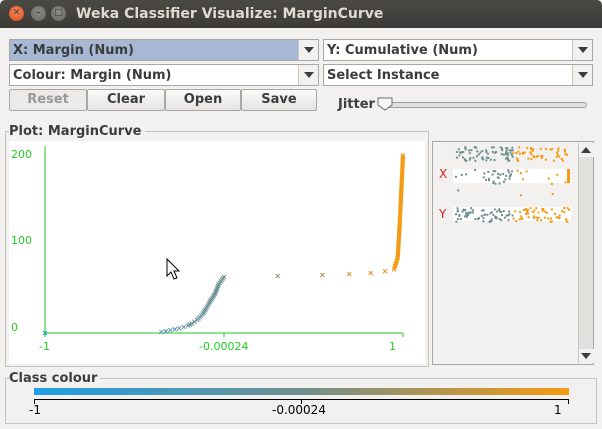  What do you see at coordinates (92, 75) in the screenshot?
I see `colour-label: Colour: Margin (Num)` at bounding box center [92, 75].